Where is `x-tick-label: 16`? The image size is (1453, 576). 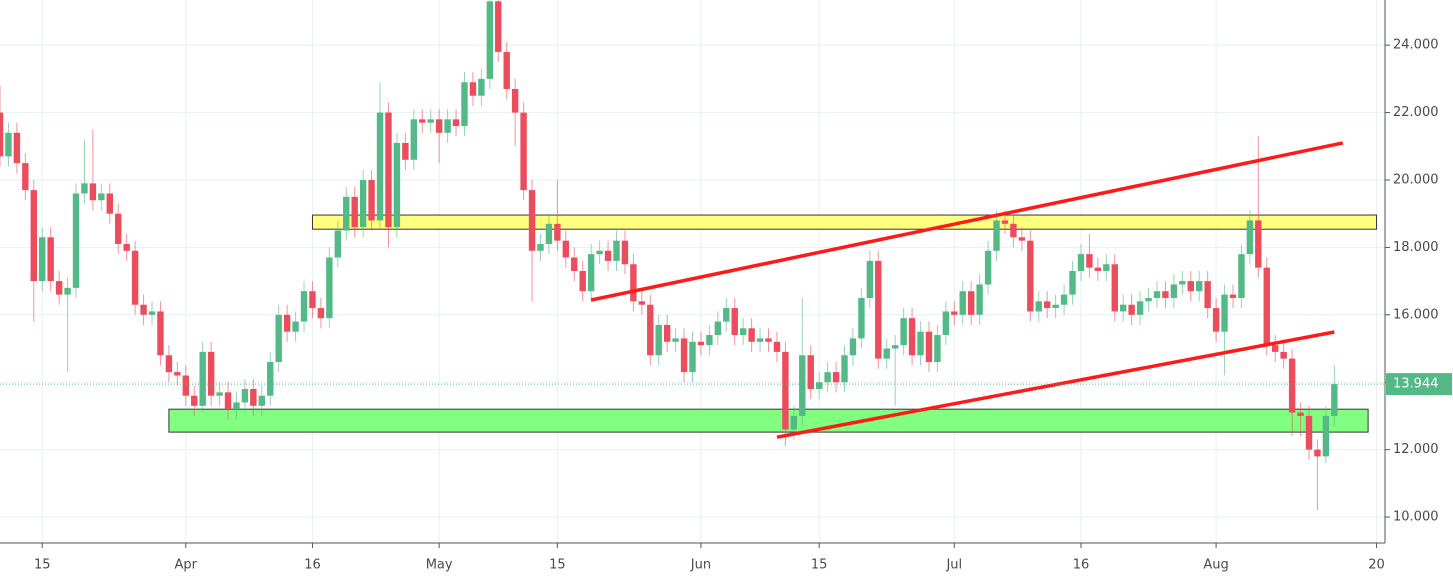
x-tick-label: 16 is located at coordinates (312, 565).